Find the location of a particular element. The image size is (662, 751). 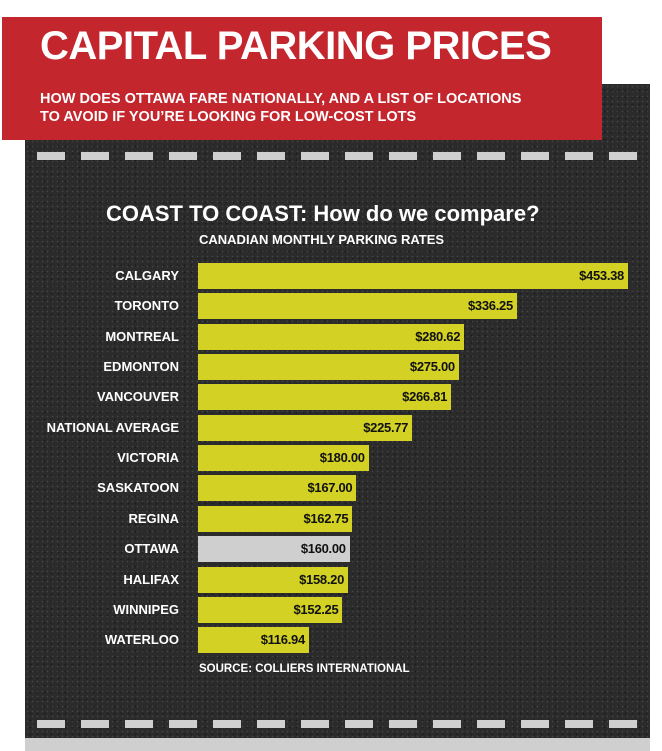

bar-label: WINNIPEG is located at coordinates (146, 609).